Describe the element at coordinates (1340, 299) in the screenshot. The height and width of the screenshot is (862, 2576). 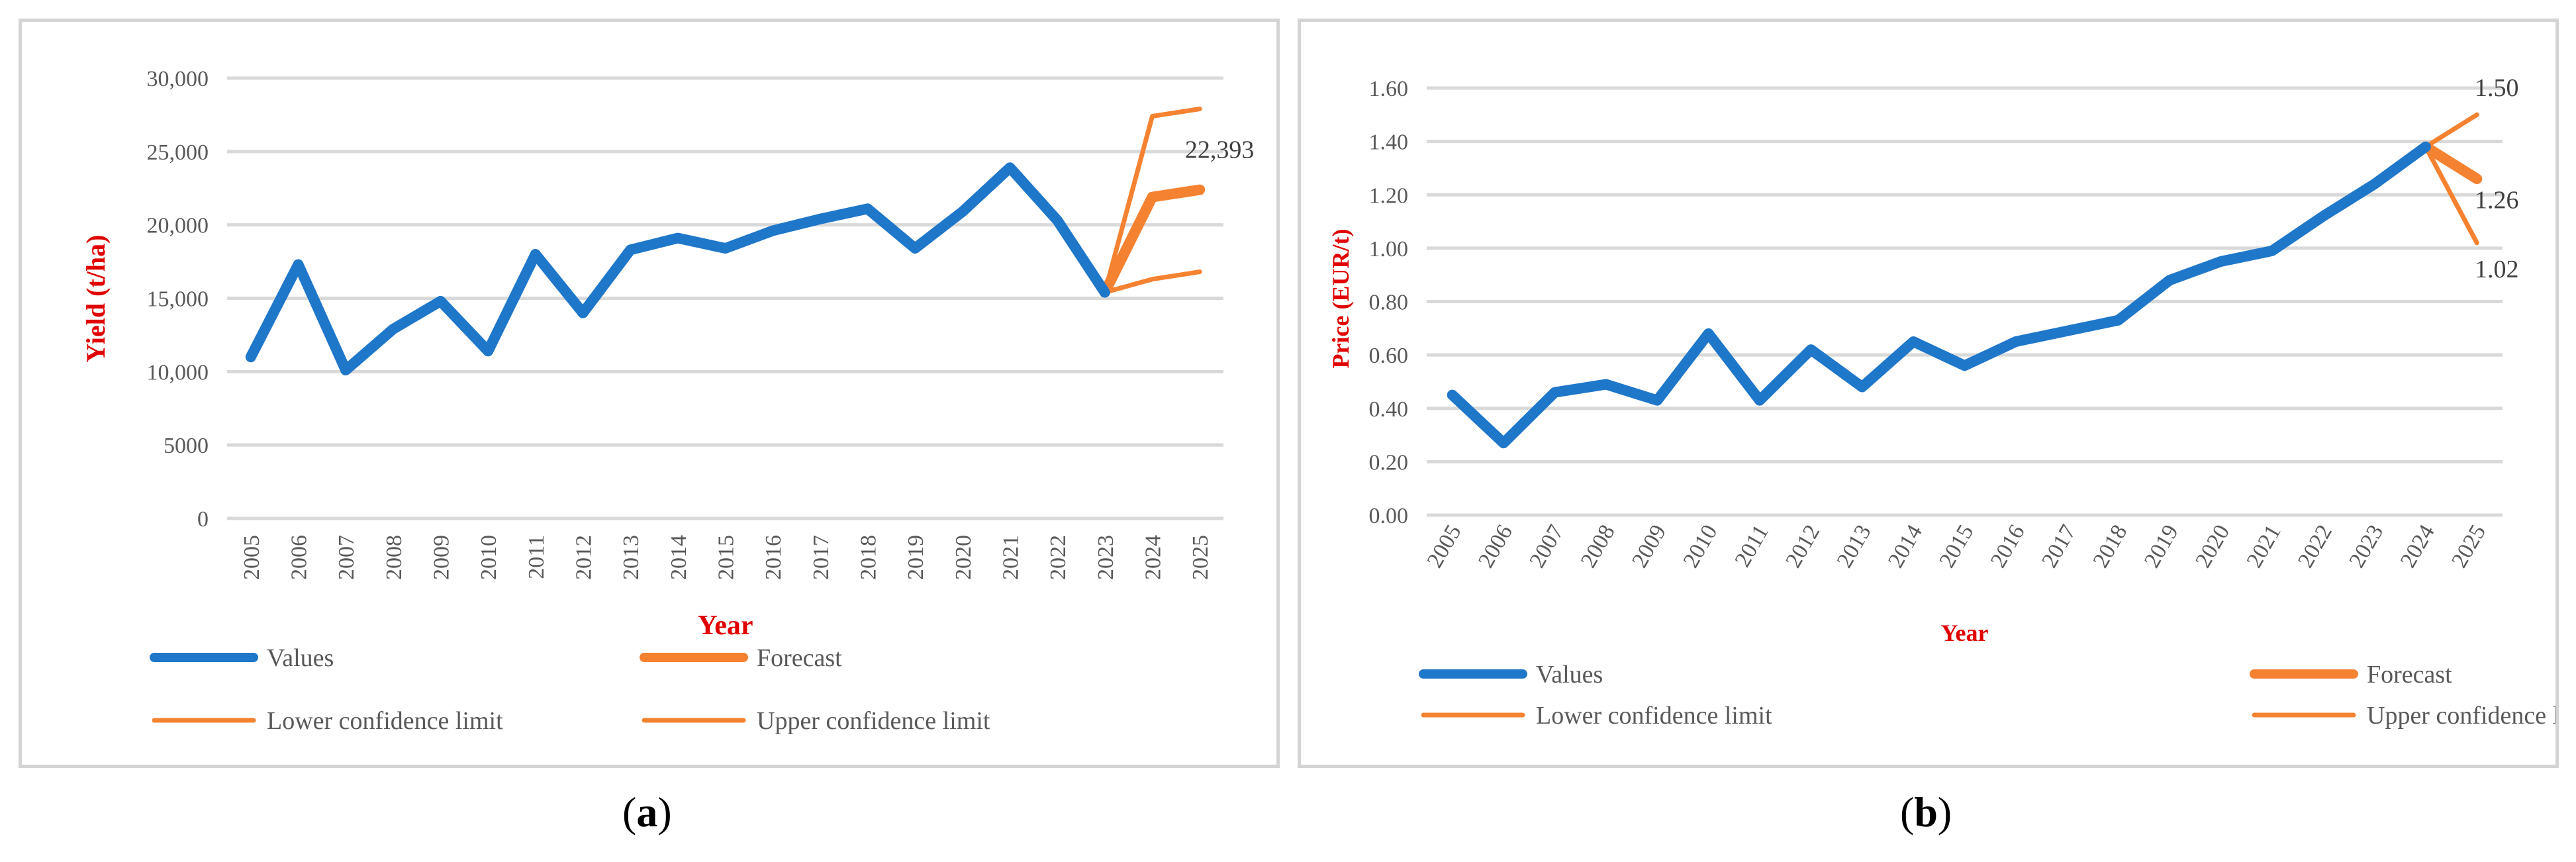
I see `y-axis-title: Price (EUR/t)` at that location.